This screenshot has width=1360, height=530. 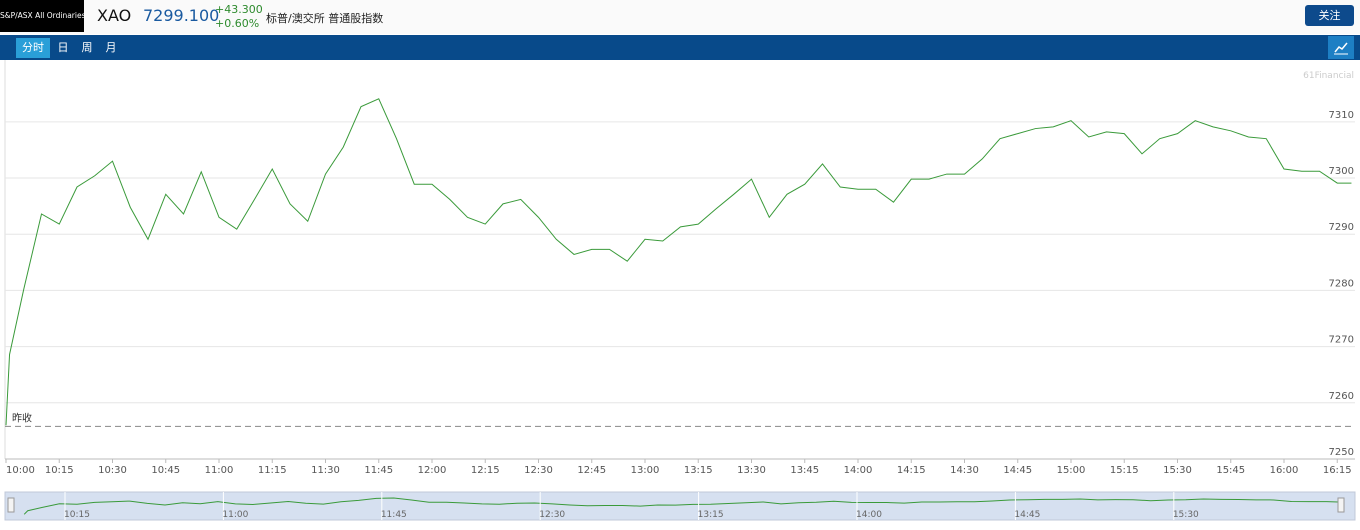 I want to click on navigator-label: 14:45, so click(x=1027, y=515).